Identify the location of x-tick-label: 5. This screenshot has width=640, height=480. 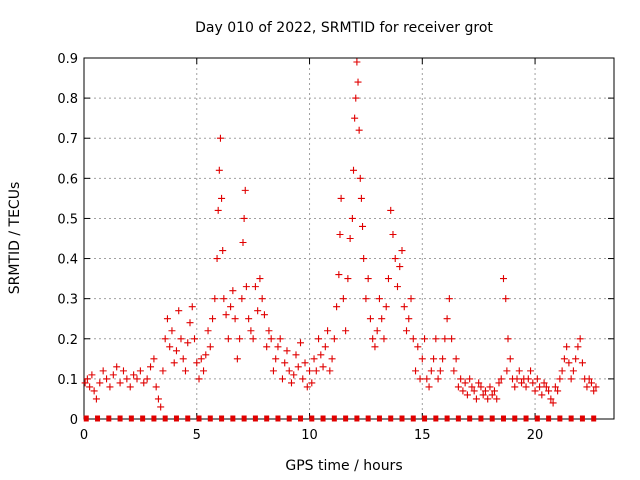
(197, 435).